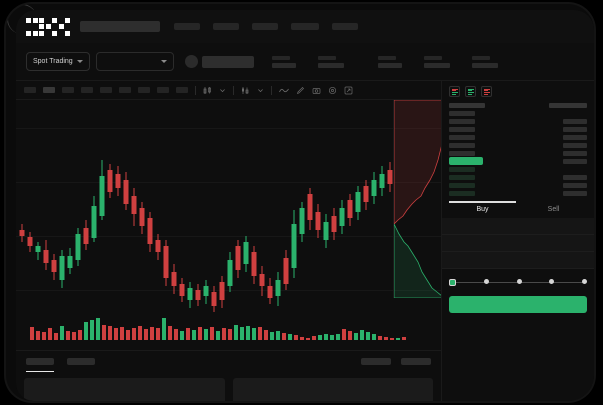 The width and height of the screenshot is (603, 405). I want to click on camera-icon, so click(316, 90).